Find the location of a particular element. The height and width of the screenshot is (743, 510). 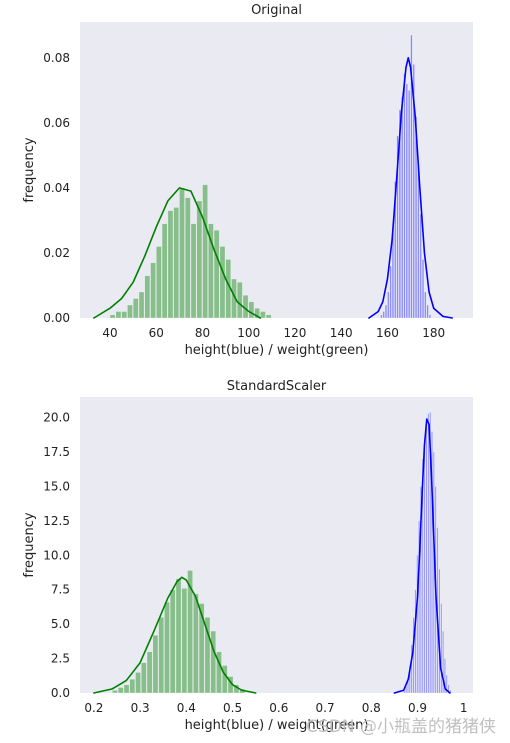

original-y-tick-label: 0.06 is located at coordinates (56, 123).